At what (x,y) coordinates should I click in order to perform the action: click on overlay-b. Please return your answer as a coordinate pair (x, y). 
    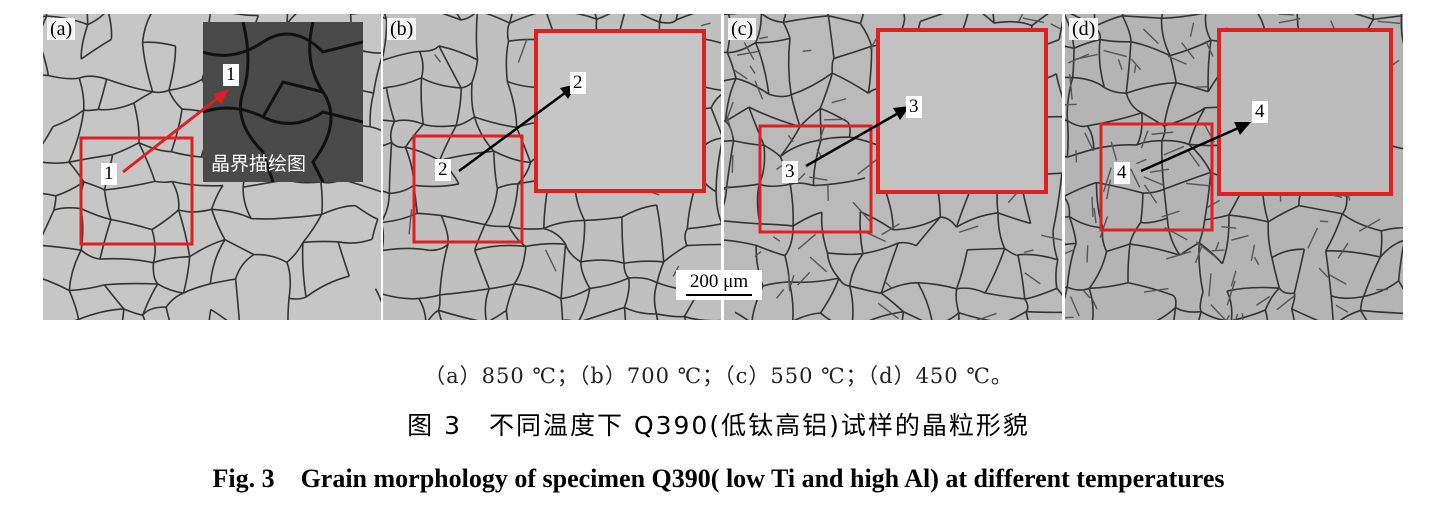
    Looking at the image, I should click on (559, 136).